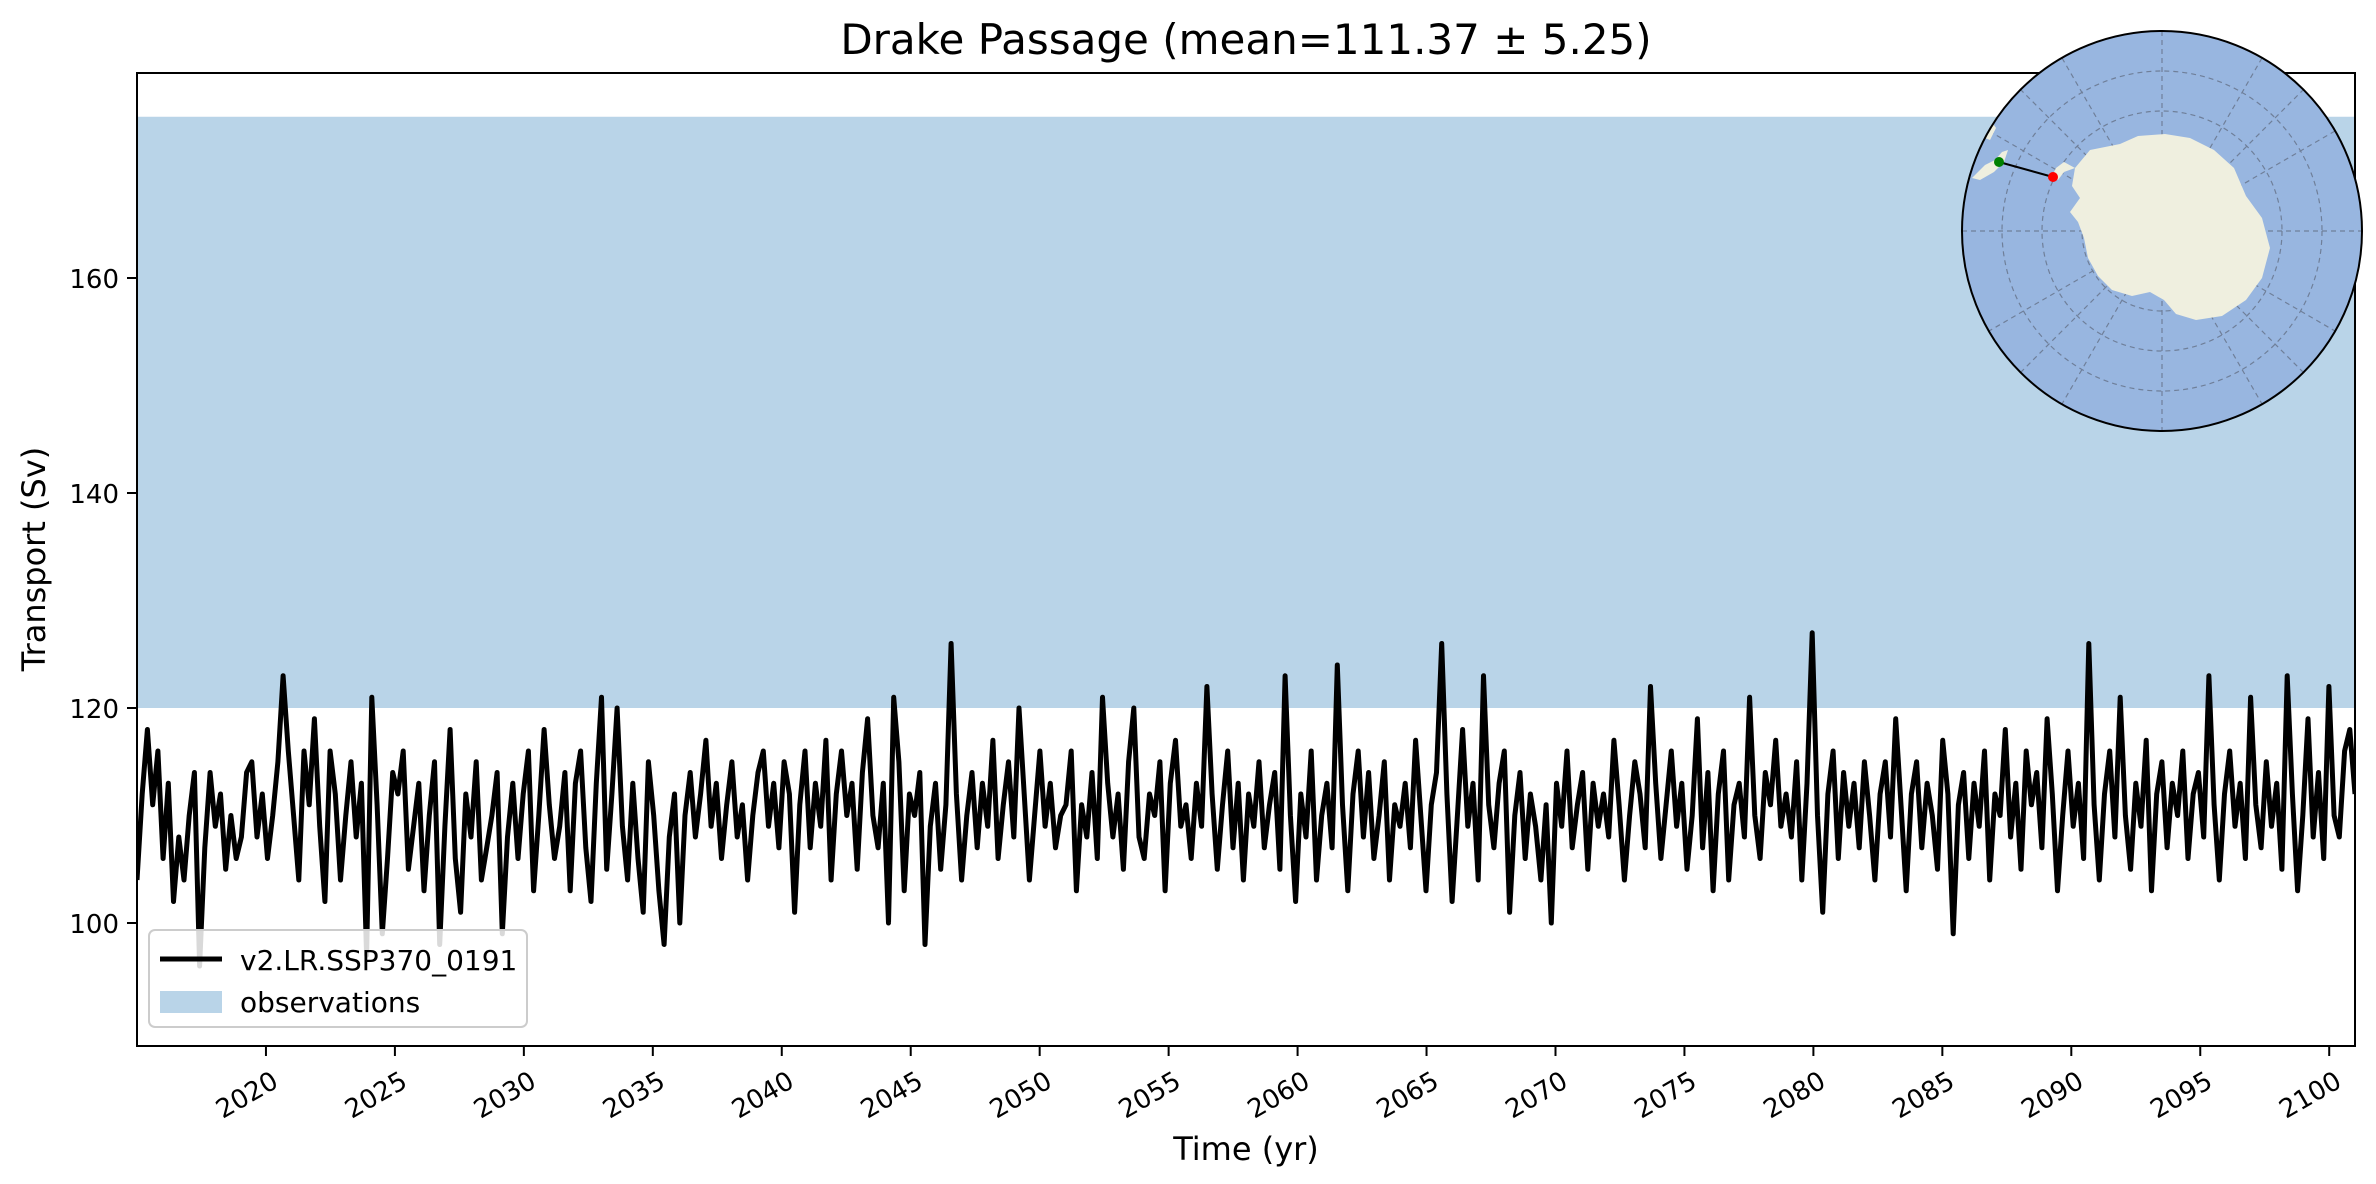 Image resolution: width=2376 pixels, height=1184 pixels. I want to click on x-tick-label: 2020, so click(247, 1095).